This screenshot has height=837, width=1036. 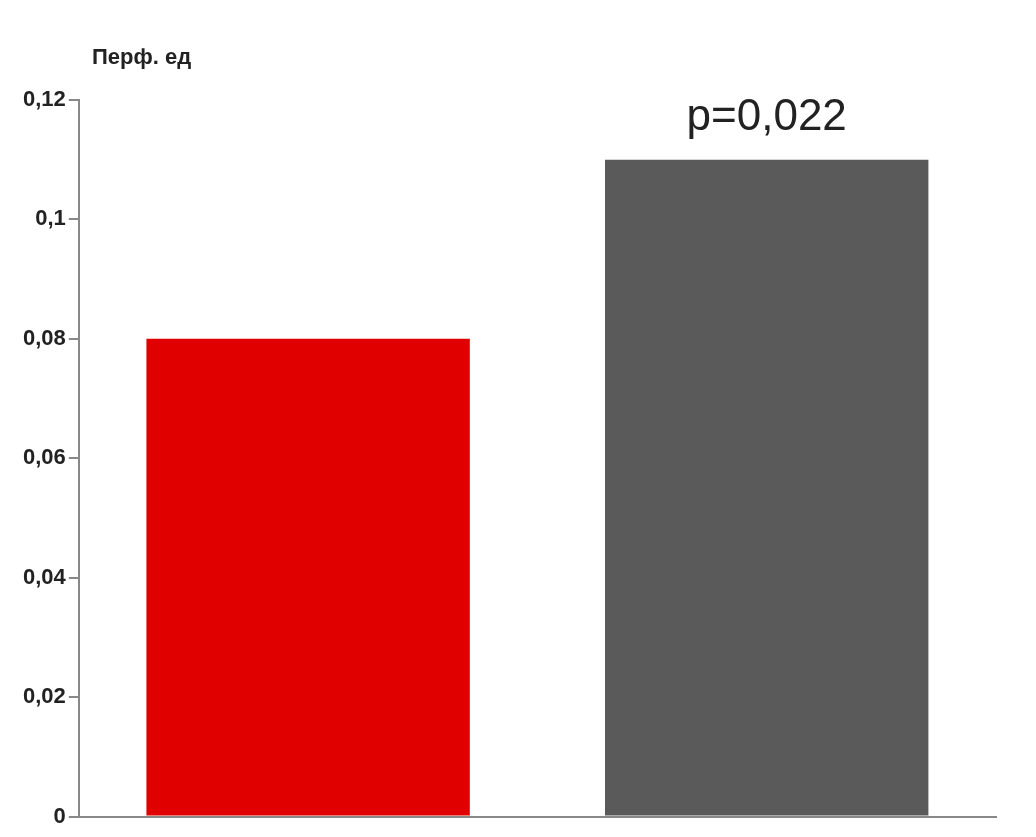 I want to click on y-tick-label: 0,08, so click(x=44, y=337).